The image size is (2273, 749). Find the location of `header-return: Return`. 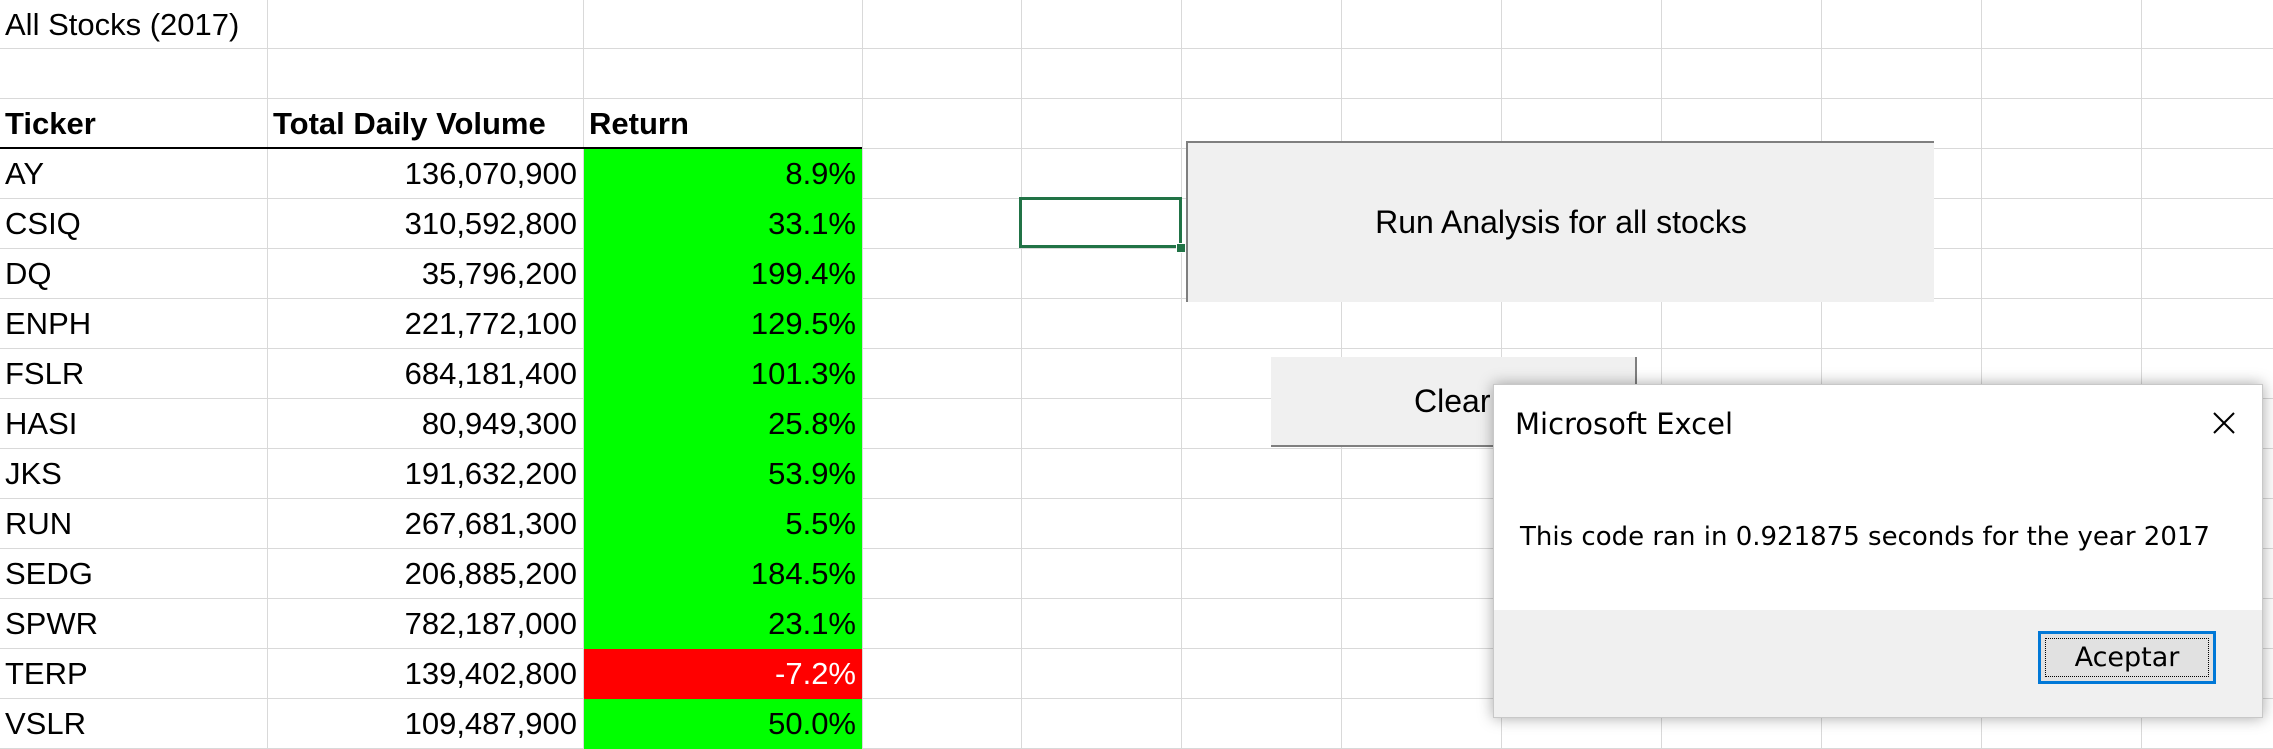

header-return: Return is located at coordinates (639, 123).